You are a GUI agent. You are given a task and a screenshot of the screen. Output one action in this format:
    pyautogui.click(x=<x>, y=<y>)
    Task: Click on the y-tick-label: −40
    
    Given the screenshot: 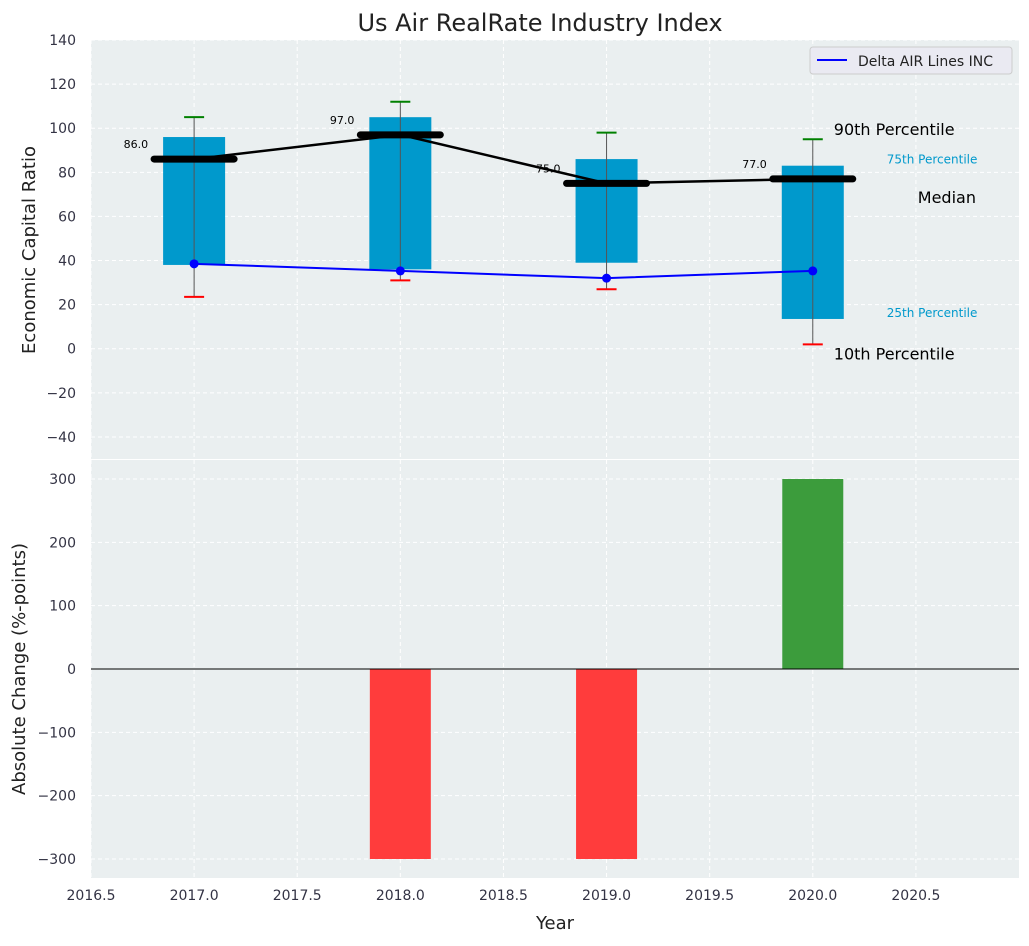 What is the action you would take?
    pyautogui.click(x=61, y=438)
    